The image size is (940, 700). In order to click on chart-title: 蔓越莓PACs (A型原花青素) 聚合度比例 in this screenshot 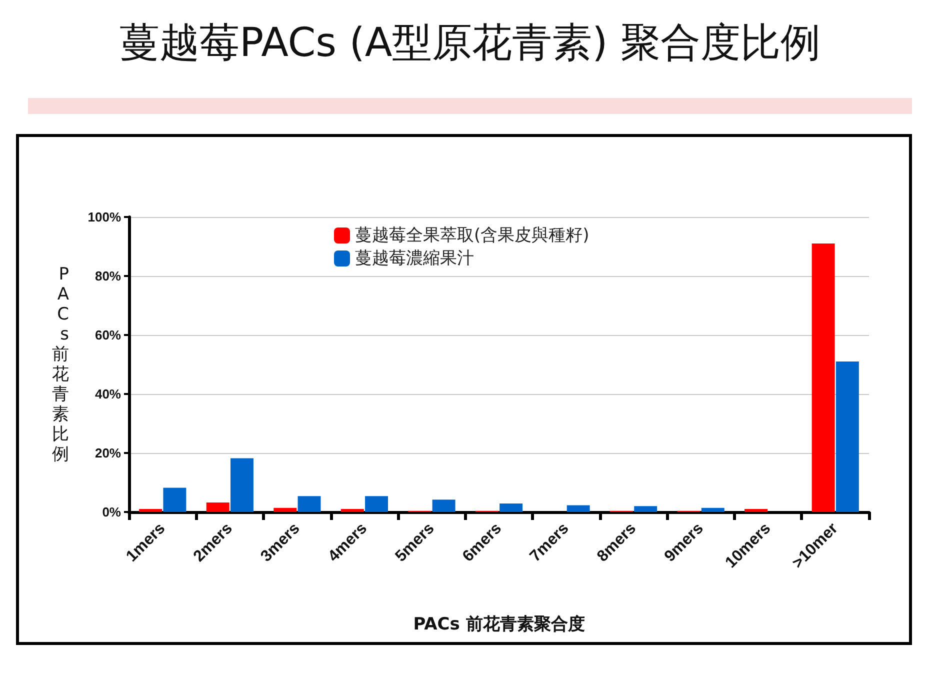, I will do `click(470, 43)`.